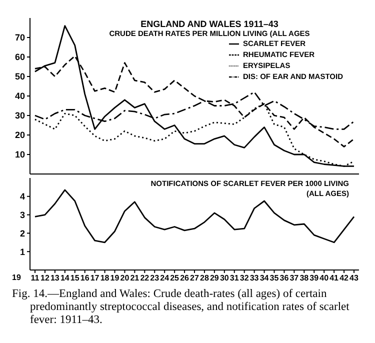 The width and height of the screenshot is (375, 343). What do you see at coordinates (245, 278) in the screenshot?
I see `x-tick-label: 32` at bounding box center [245, 278].